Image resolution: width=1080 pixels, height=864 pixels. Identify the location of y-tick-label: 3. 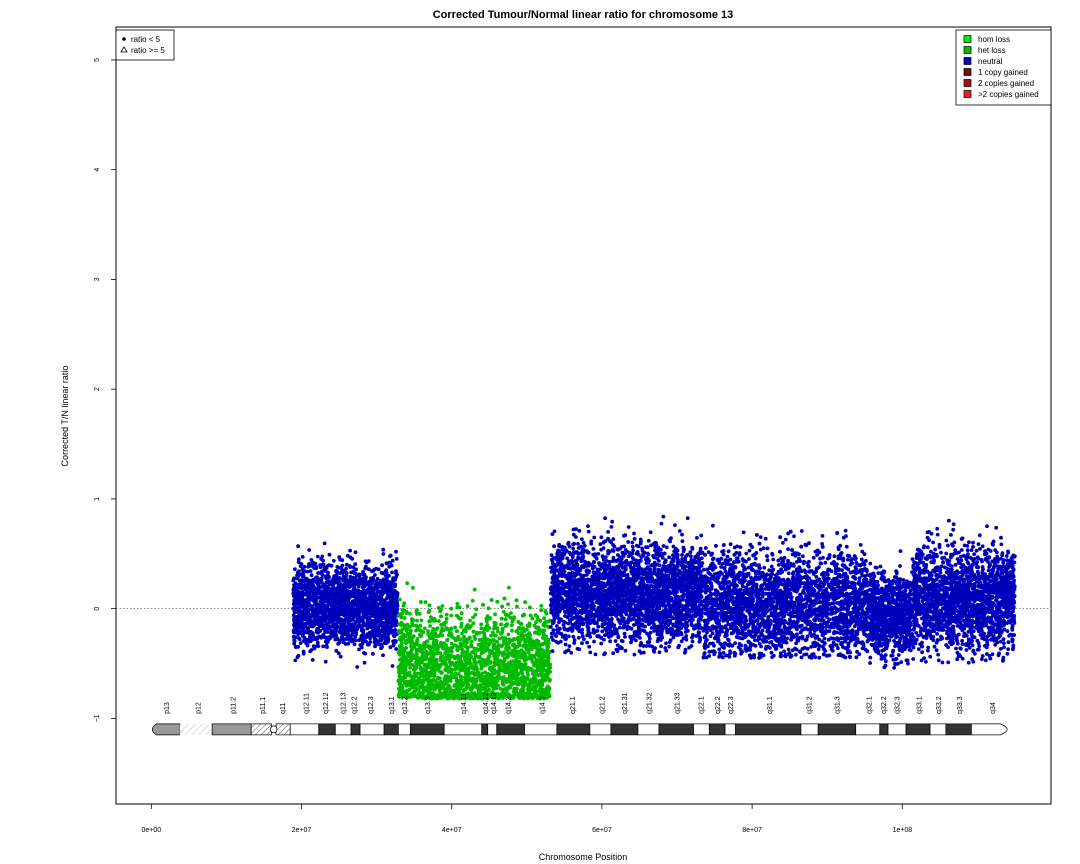
(97, 279).